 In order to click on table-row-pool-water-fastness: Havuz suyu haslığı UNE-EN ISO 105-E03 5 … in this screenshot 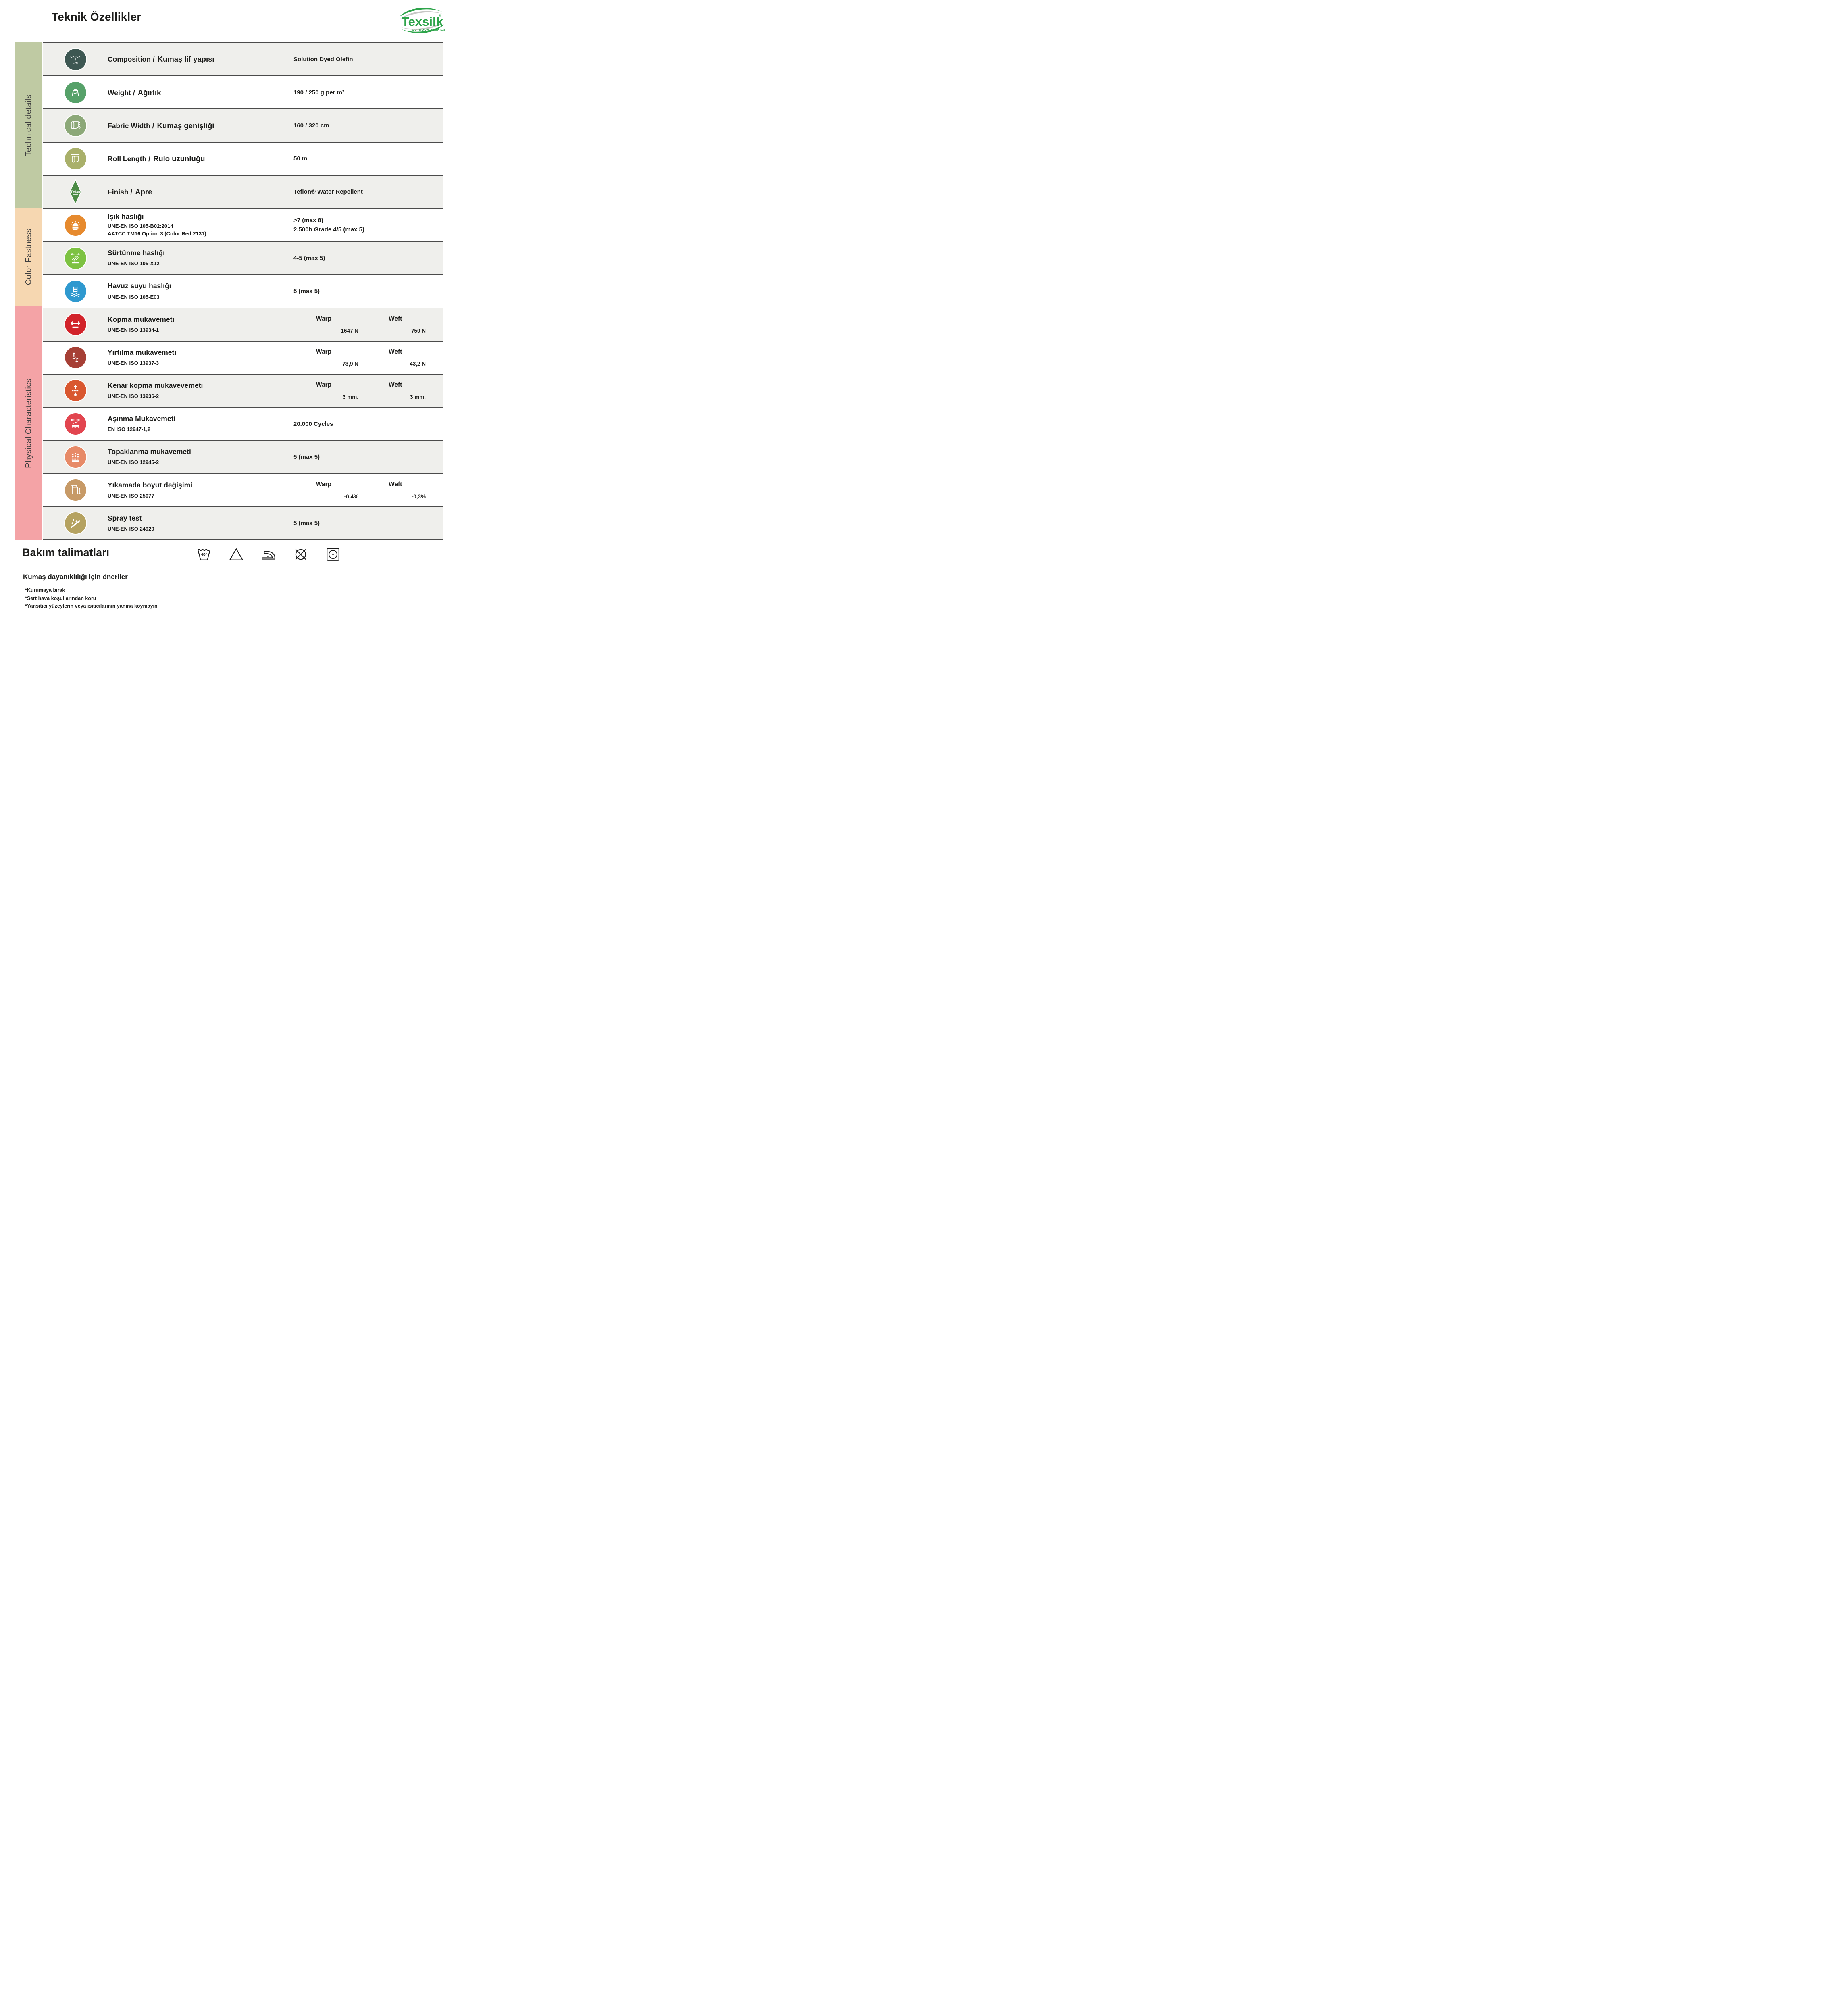, I will do `click(243, 291)`.